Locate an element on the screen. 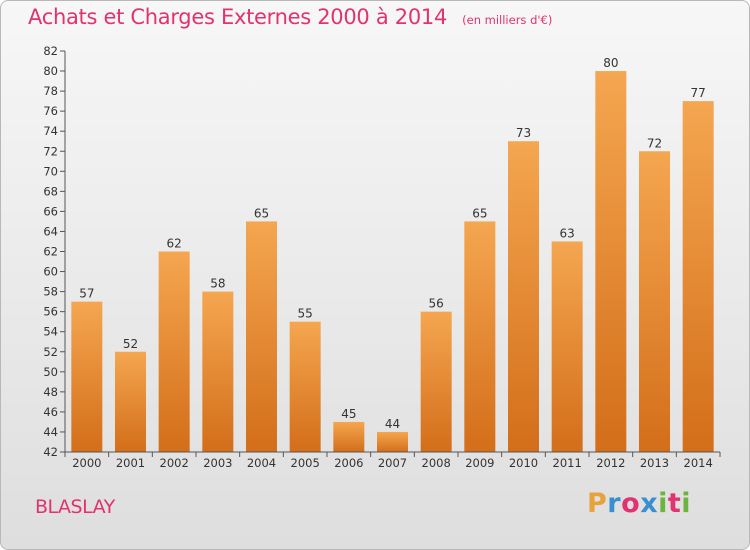 The width and height of the screenshot is (750, 550). y-tick-label: 64 is located at coordinates (50, 231).